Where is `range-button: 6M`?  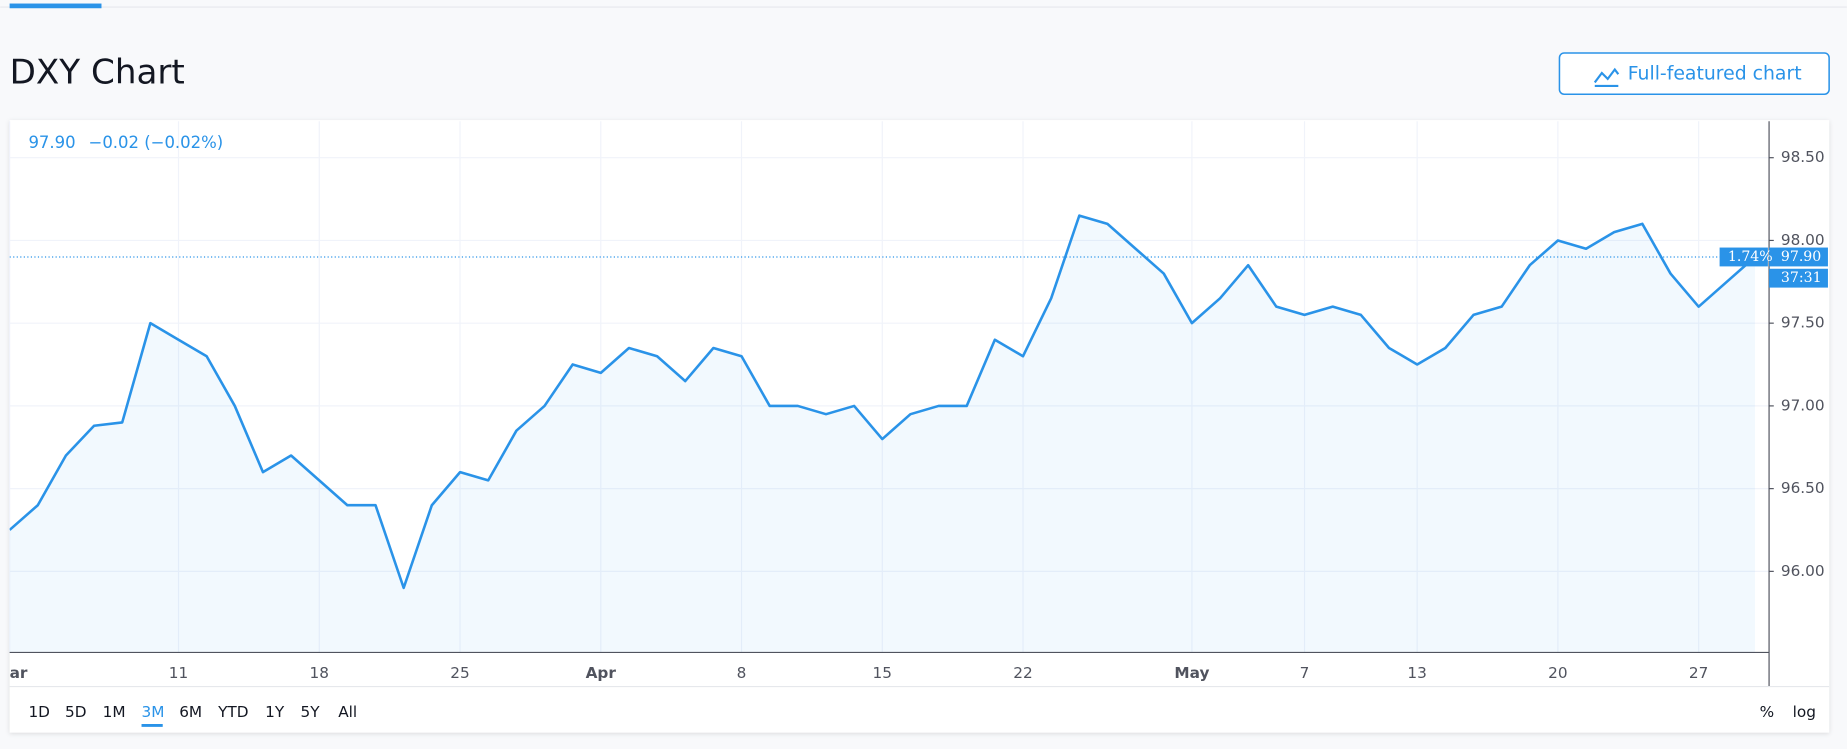 range-button: 6M is located at coordinates (190, 712).